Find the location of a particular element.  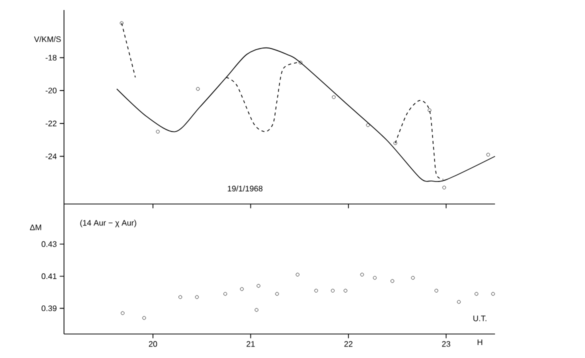

x-tick-label: 22 is located at coordinates (348, 344).